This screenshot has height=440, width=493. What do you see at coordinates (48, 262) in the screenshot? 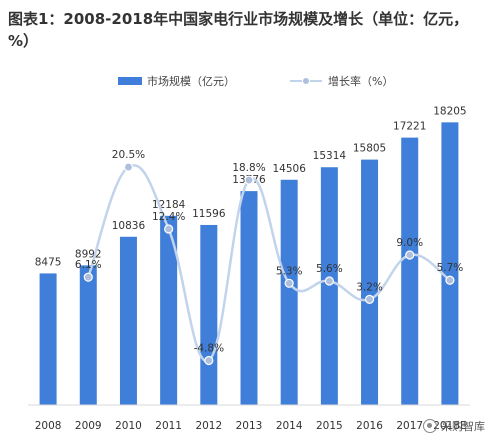
I see `bar-value-label-2008: 8475` at bounding box center [48, 262].